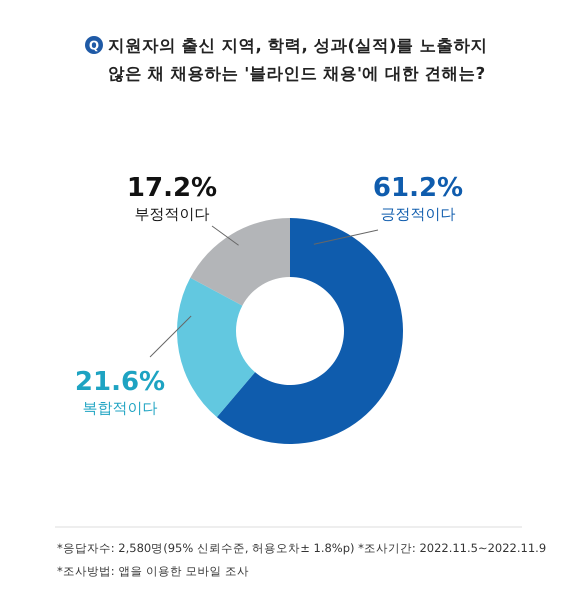  Describe the element at coordinates (94, 45) in the screenshot. I see `text: Q` at that location.